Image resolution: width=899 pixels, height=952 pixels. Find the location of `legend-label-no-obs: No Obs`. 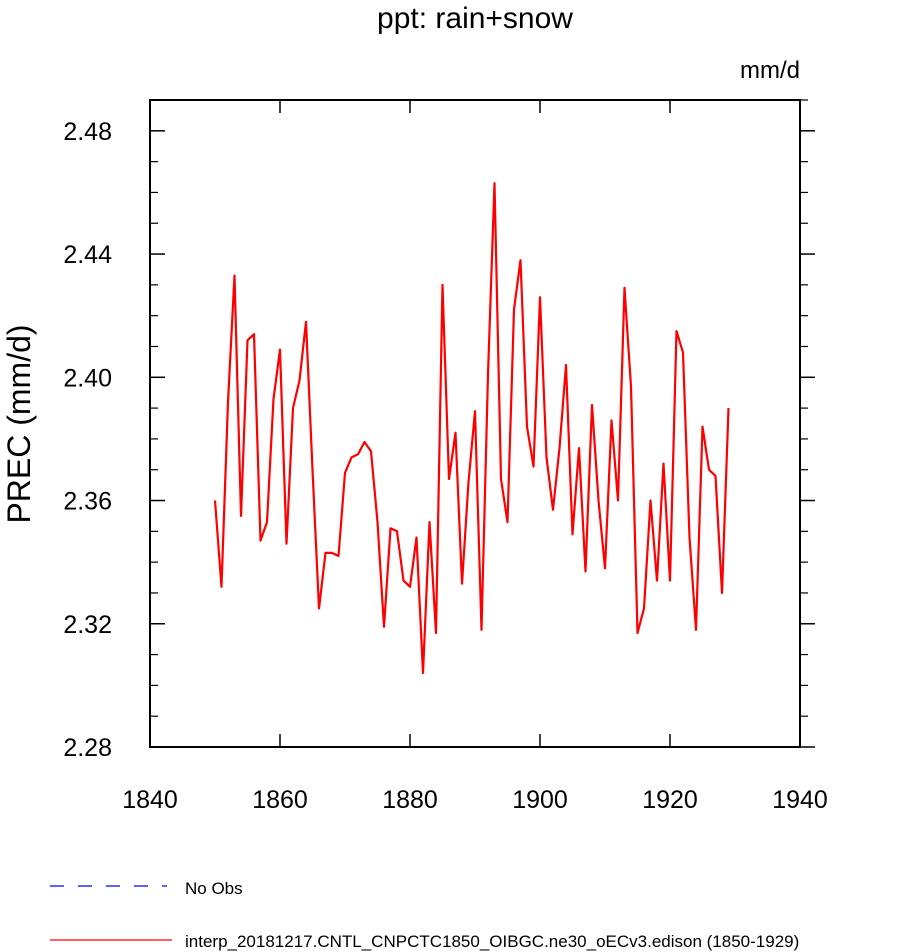

legend-label-no-obs: No Obs is located at coordinates (214, 888).